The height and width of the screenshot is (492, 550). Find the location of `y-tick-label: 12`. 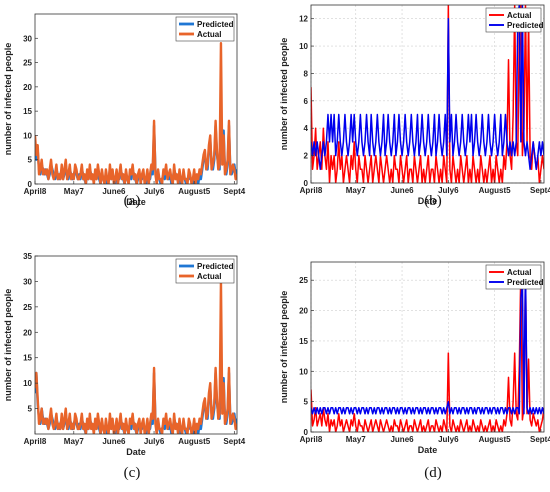

y-tick-label: 12 is located at coordinates (303, 19).